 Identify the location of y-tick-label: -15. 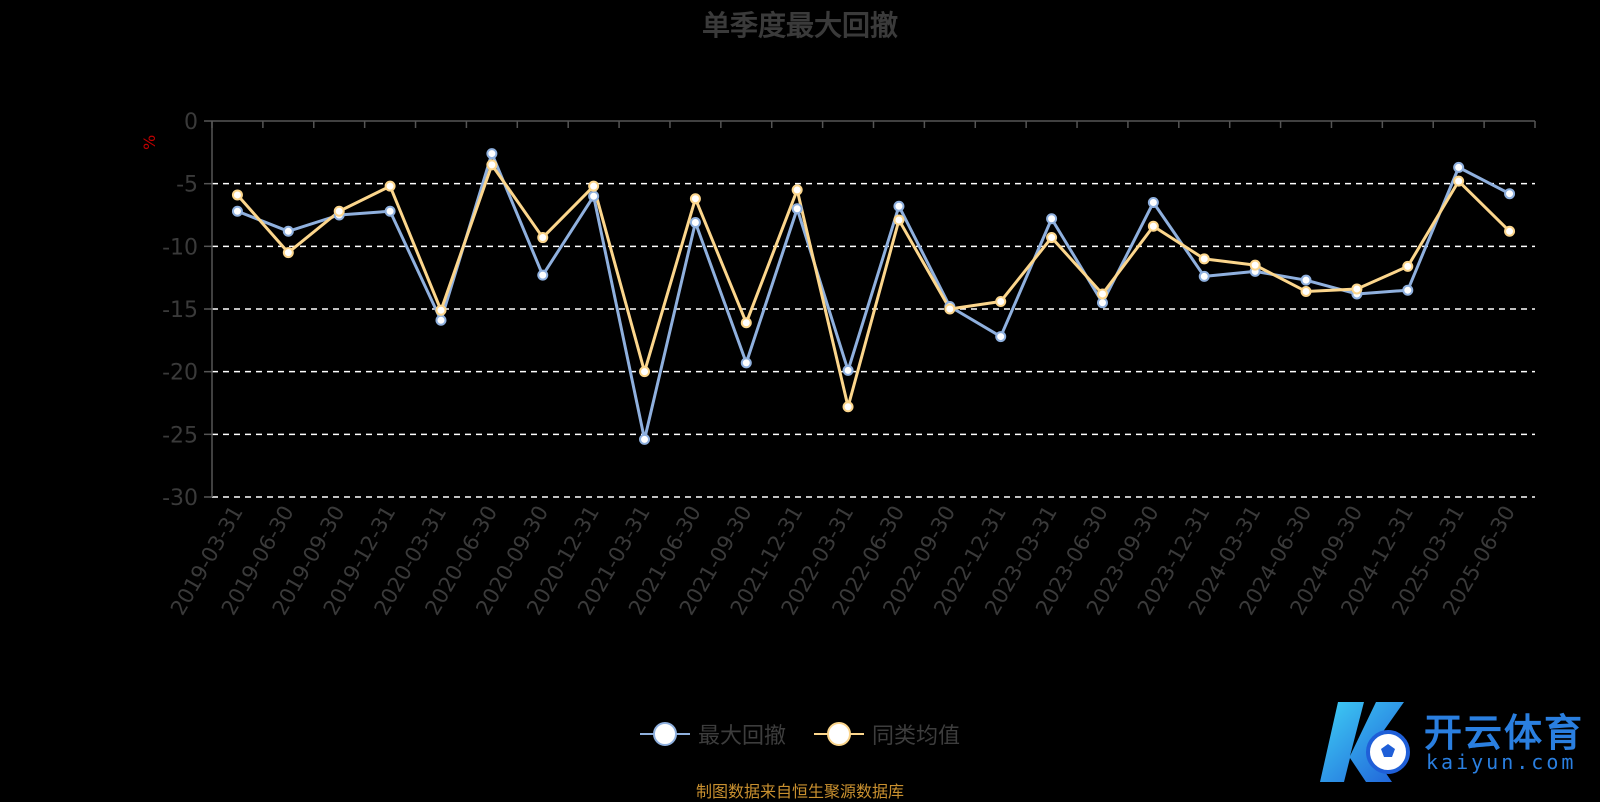
(180, 310).